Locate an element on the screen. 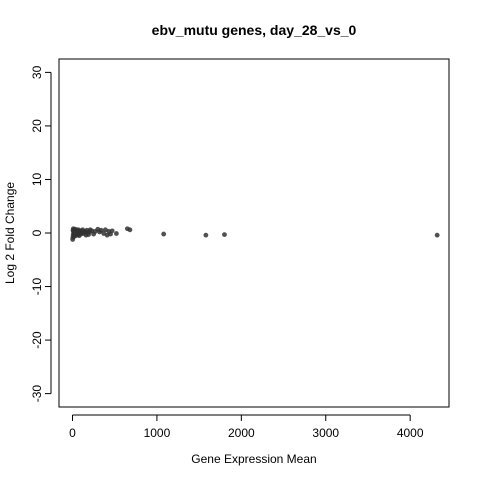 The image size is (480, 480). x-tick-label: 4000 is located at coordinates (410, 433).